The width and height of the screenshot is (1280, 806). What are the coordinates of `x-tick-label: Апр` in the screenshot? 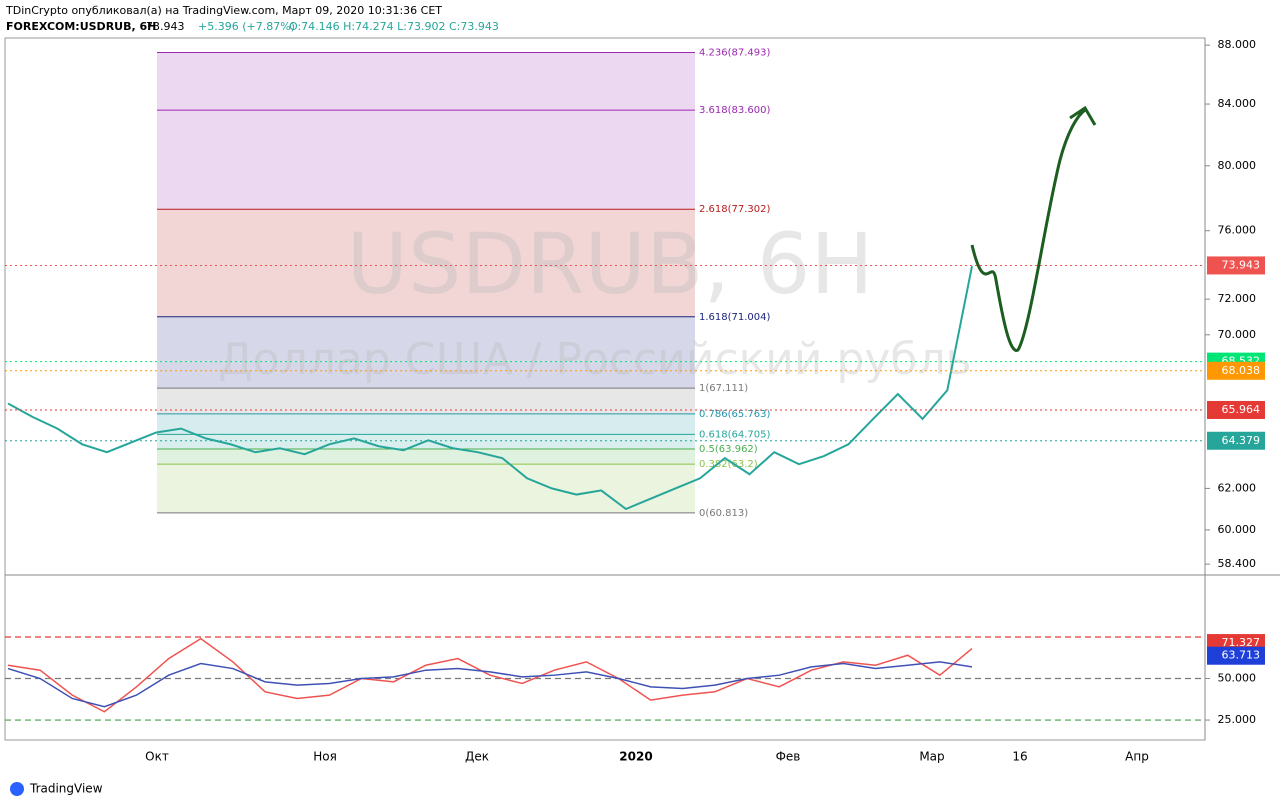 It's located at (1137, 757).